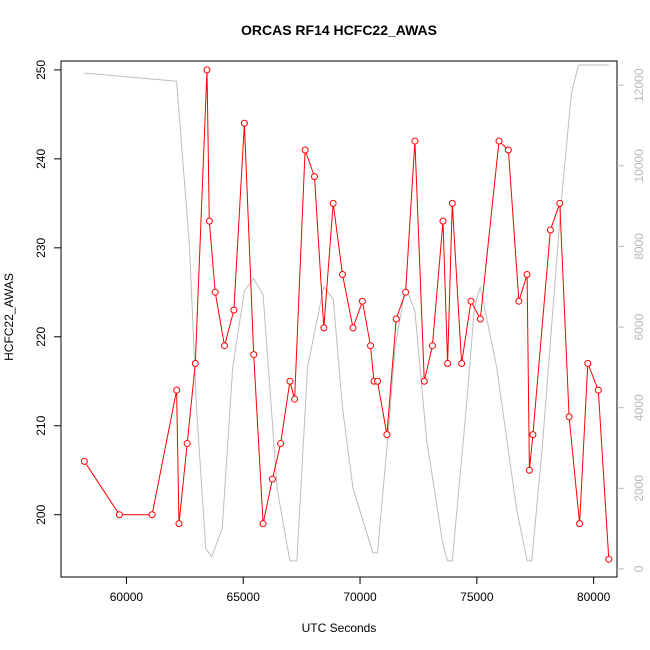 The height and width of the screenshot is (650, 650). Describe the element at coordinates (639, 568) in the screenshot. I see `y2-tick-label: 0` at that location.